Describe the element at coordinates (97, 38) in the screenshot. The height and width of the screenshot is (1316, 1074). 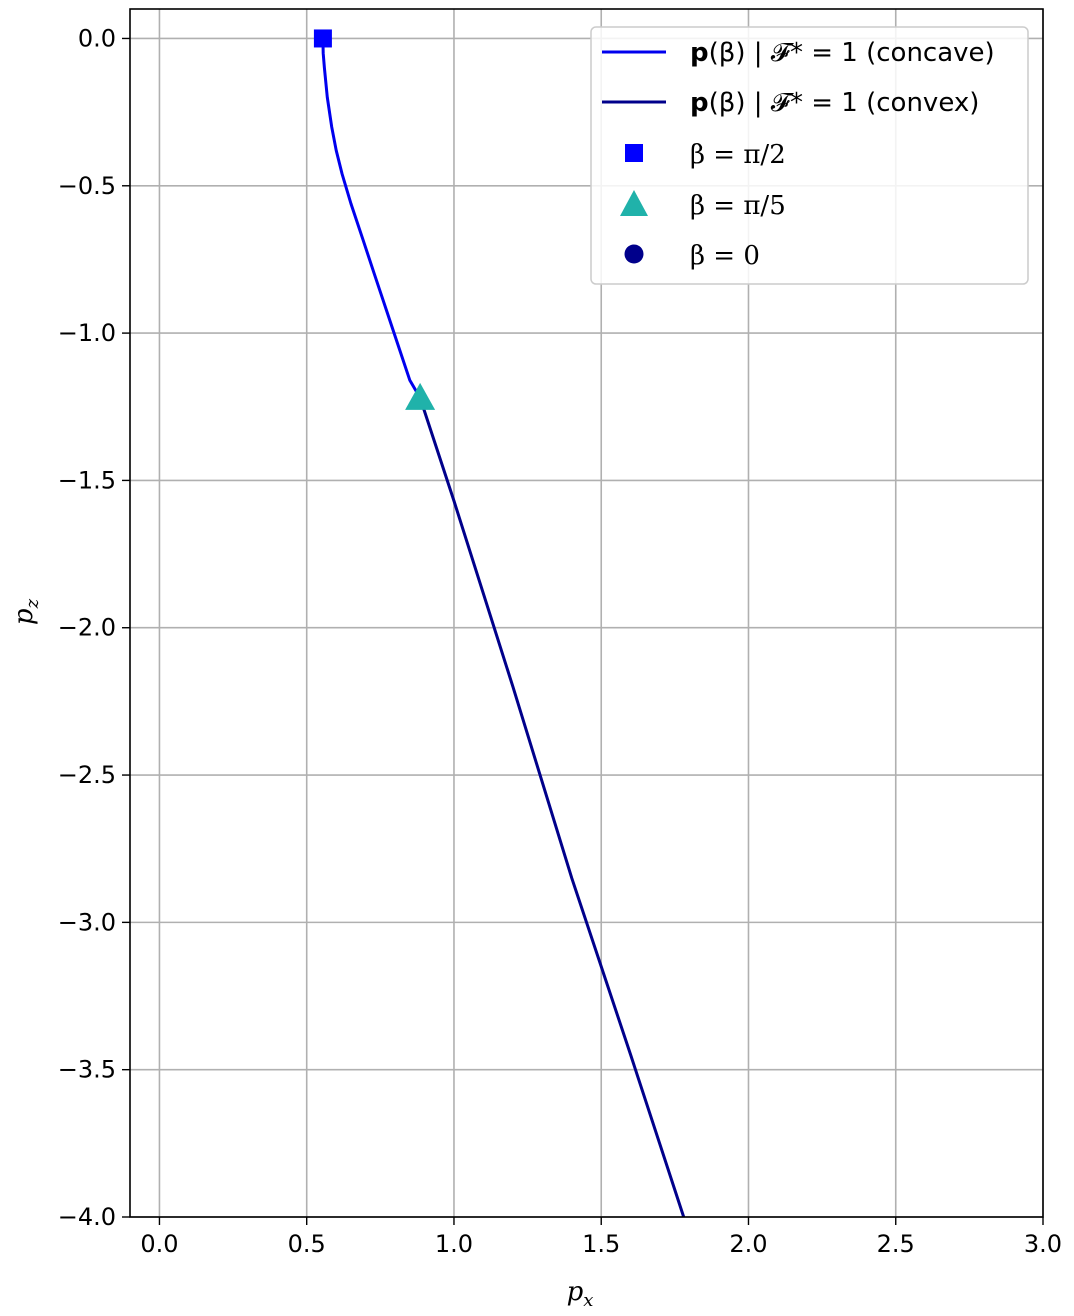
I see `y-tick-label: 0.0` at that location.